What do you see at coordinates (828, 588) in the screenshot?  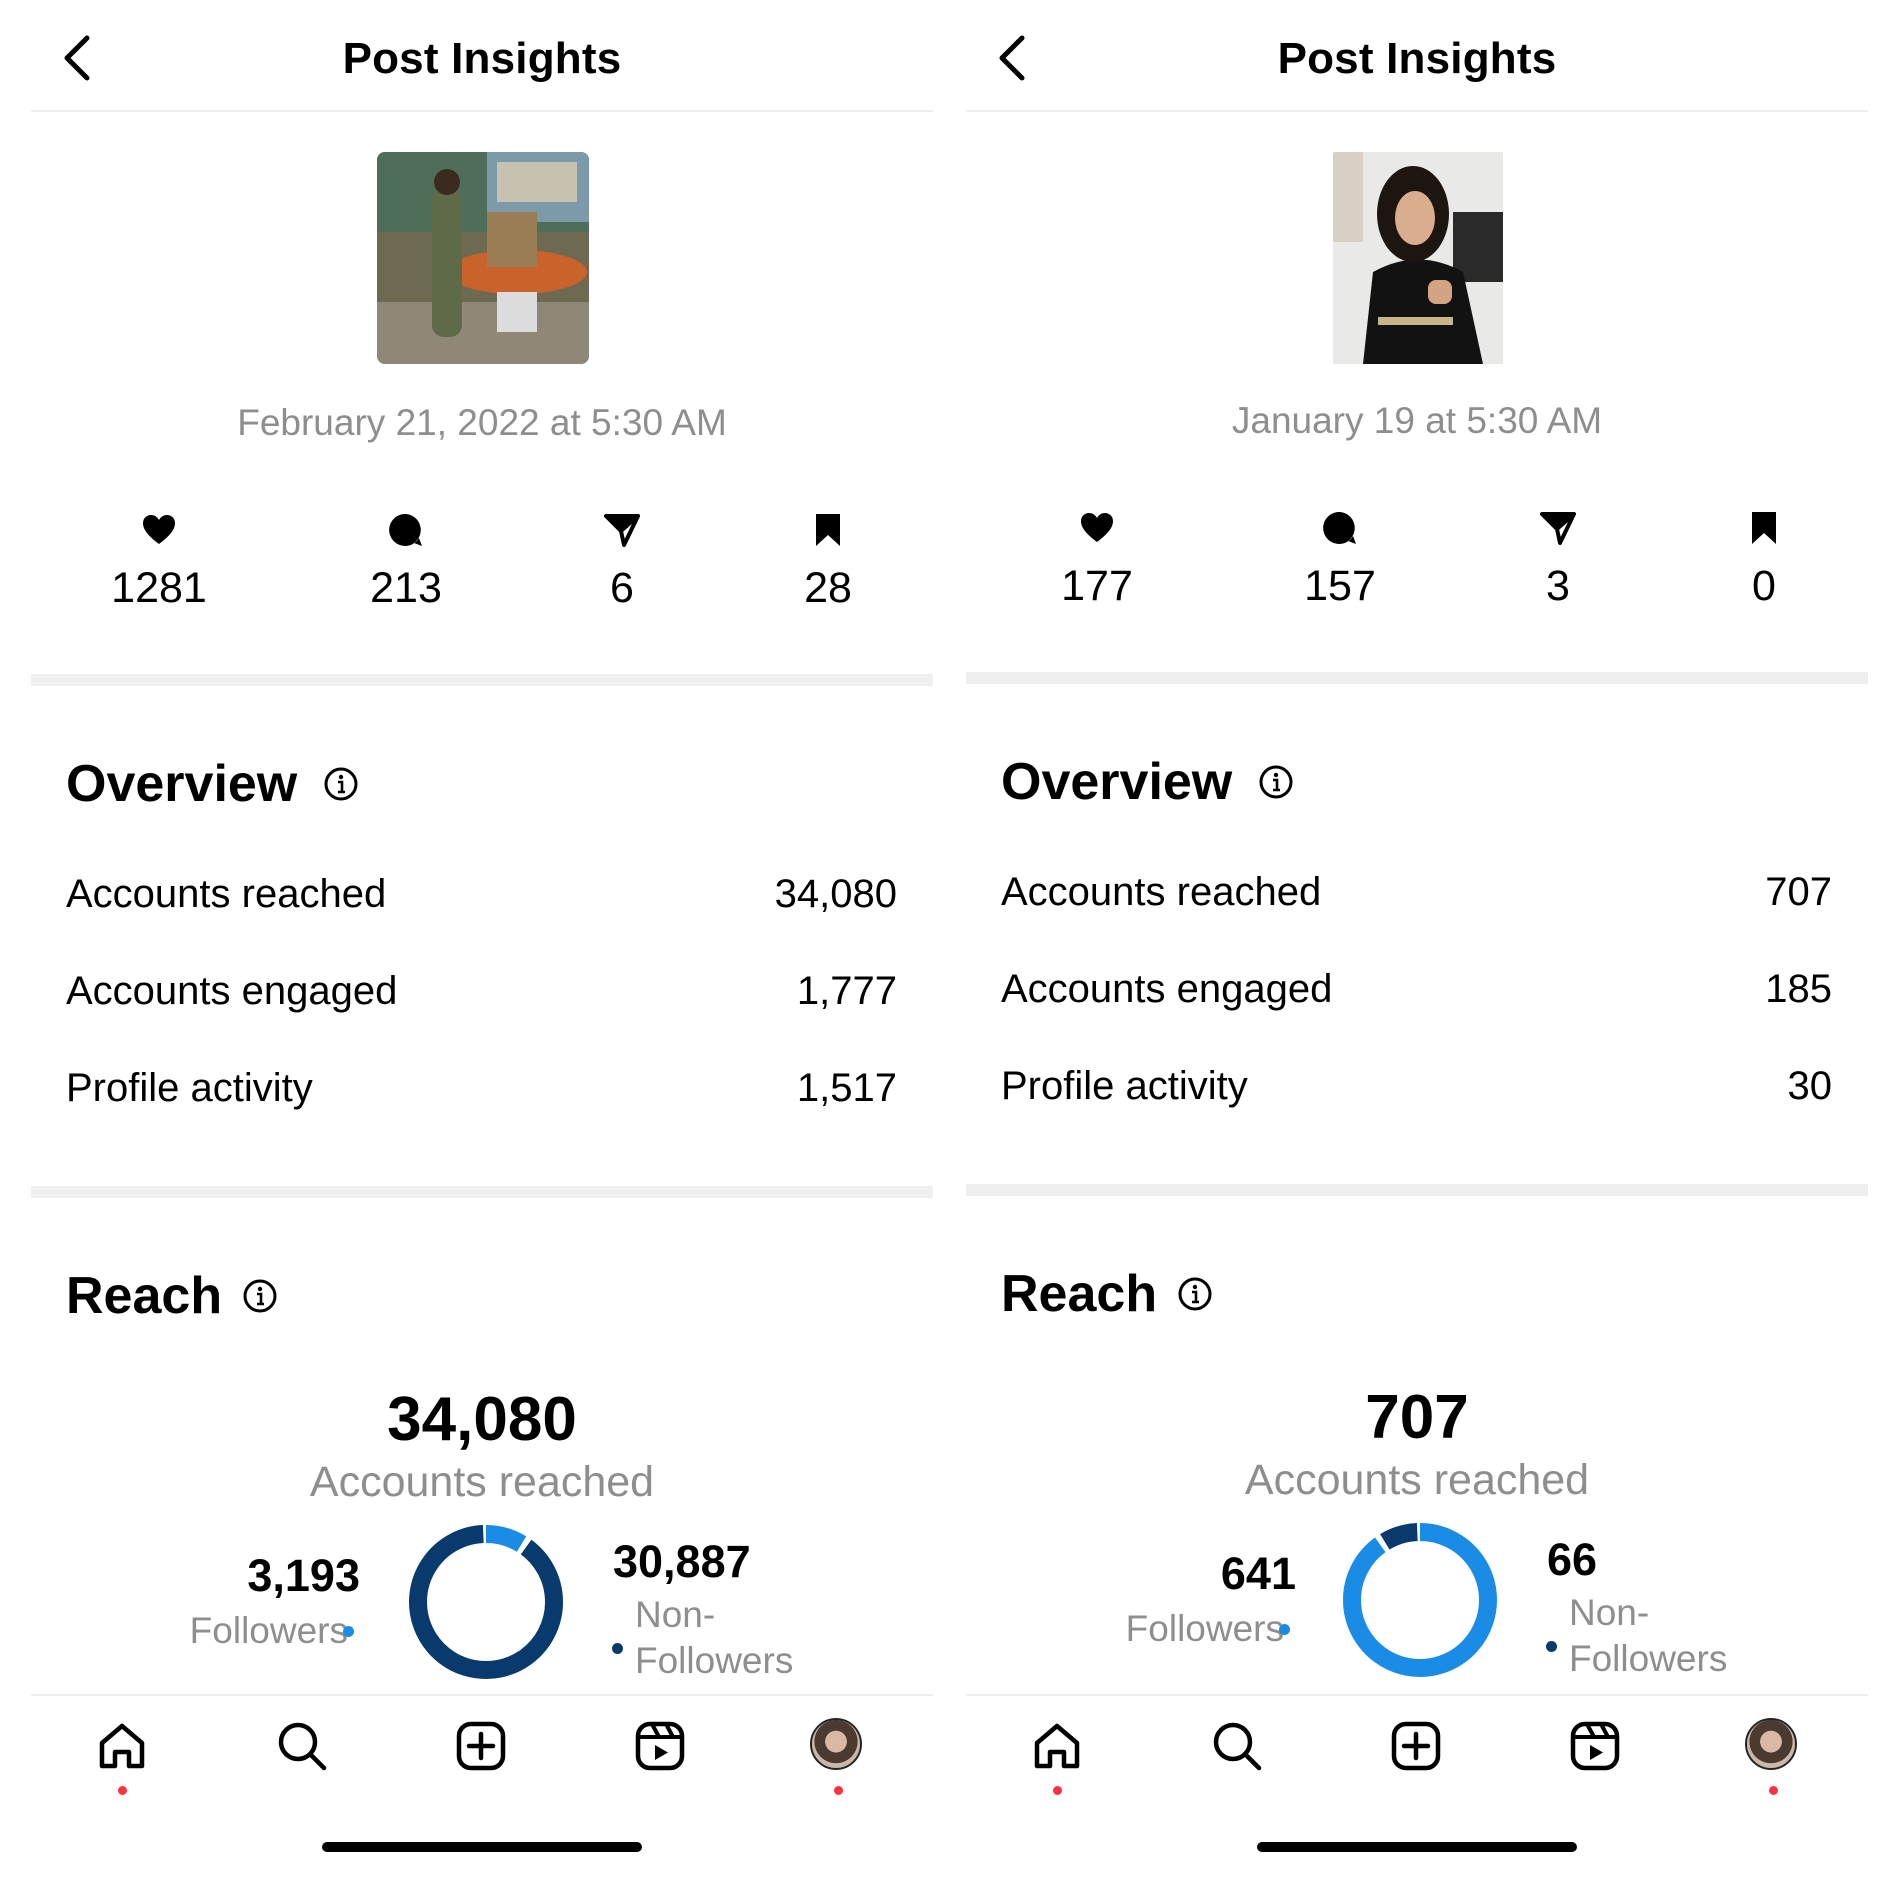 I see `saves-count: 28` at bounding box center [828, 588].